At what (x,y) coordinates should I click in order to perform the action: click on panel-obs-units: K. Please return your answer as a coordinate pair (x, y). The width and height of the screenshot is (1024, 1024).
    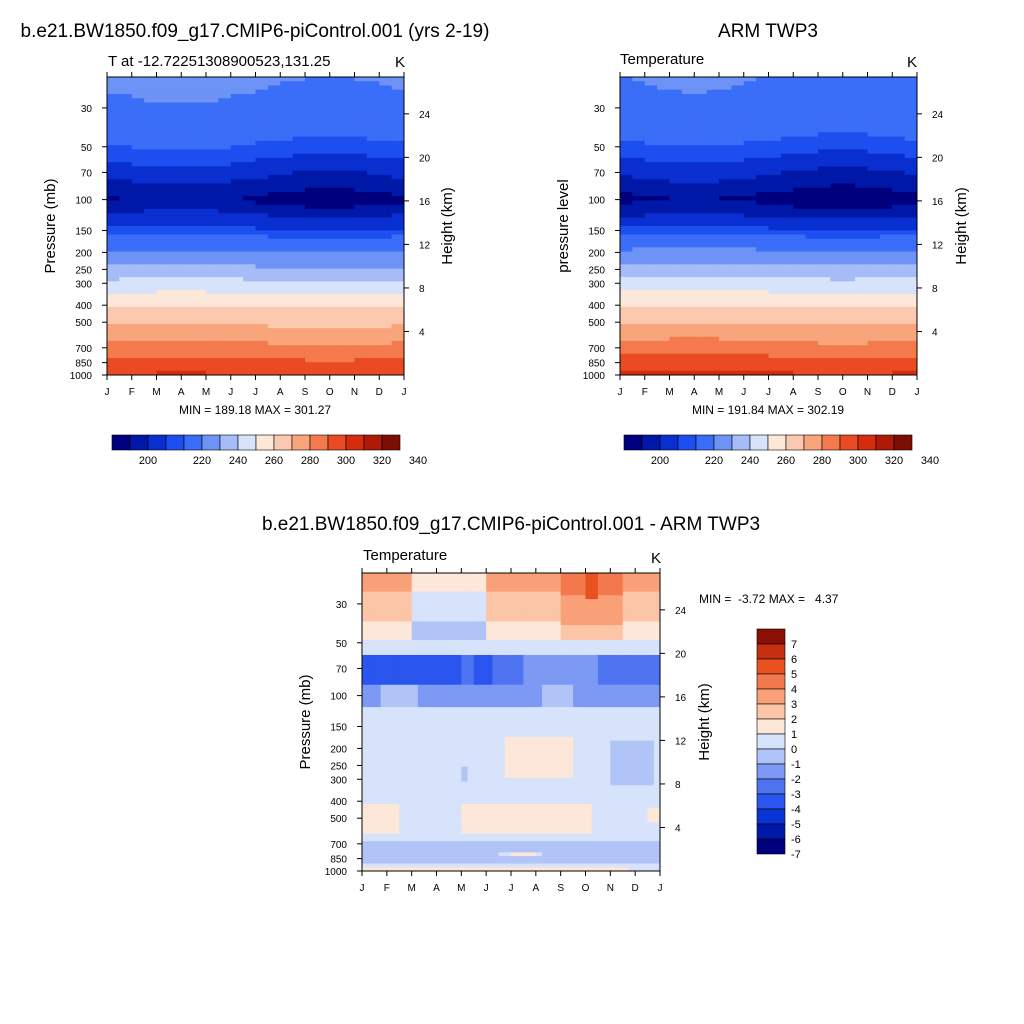
    Looking at the image, I should click on (912, 62).